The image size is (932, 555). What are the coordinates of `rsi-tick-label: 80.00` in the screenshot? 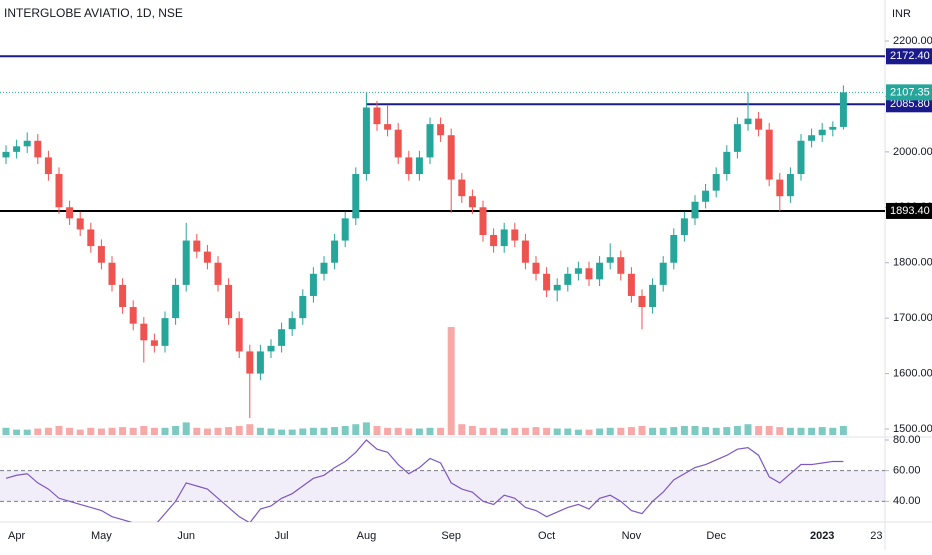 It's located at (907, 440).